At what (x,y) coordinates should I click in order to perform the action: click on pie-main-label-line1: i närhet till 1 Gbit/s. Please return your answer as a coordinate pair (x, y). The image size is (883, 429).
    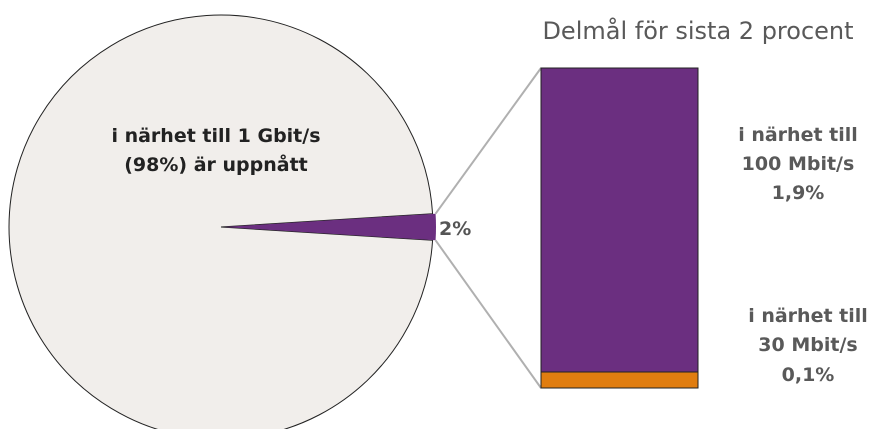
    Looking at the image, I should click on (215, 136).